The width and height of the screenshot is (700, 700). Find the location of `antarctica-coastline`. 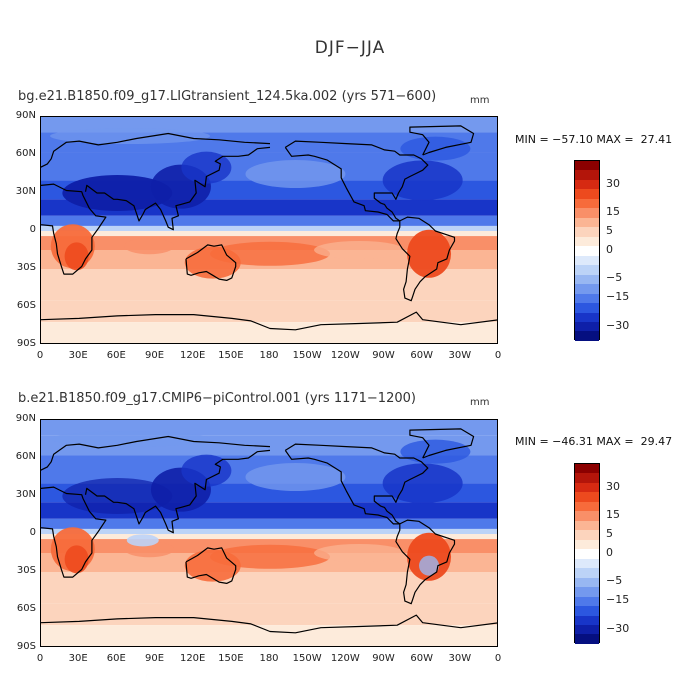

antarctica-coastline is located at coordinates (269, 321).